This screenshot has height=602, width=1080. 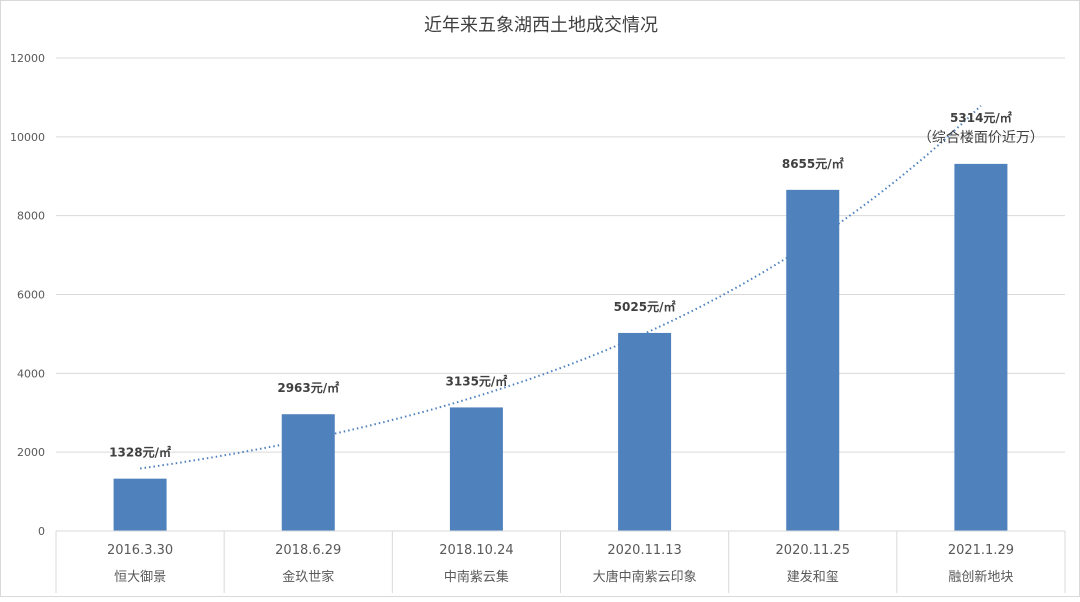 What do you see at coordinates (308, 550) in the screenshot?
I see `x-tick-date: 2018.6.29` at bounding box center [308, 550].